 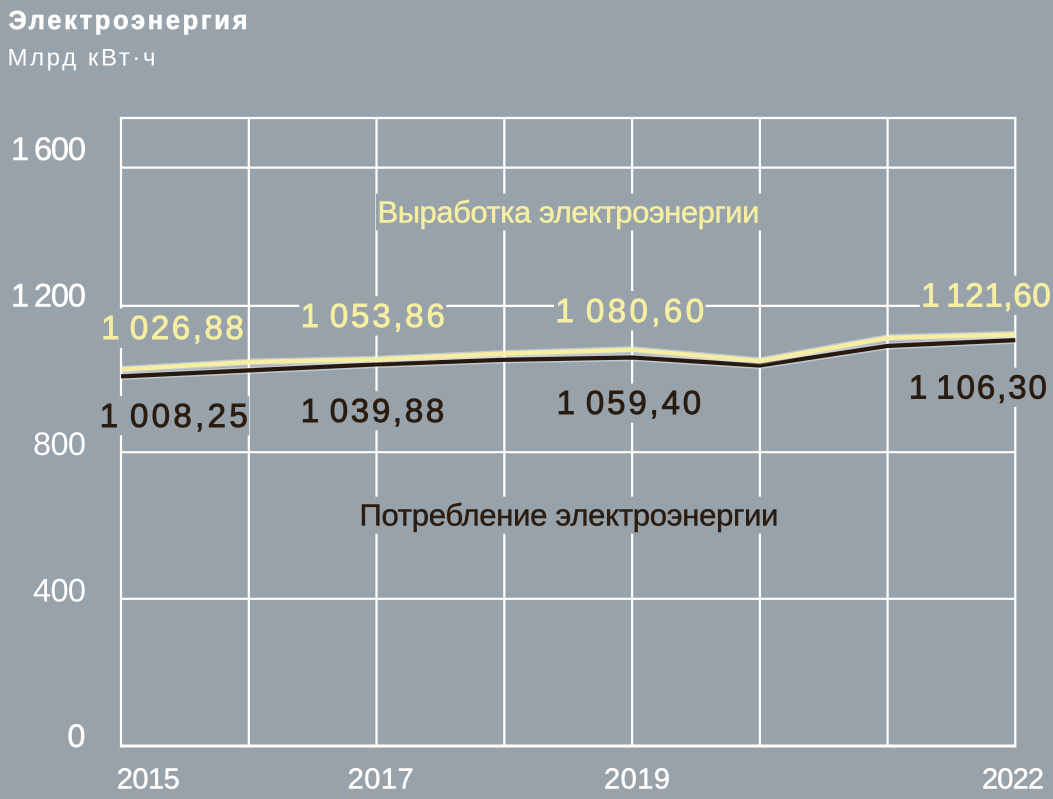 What do you see at coordinates (1013, 780) in the screenshot?
I see `svg-text: 2022` at bounding box center [1013, 780].